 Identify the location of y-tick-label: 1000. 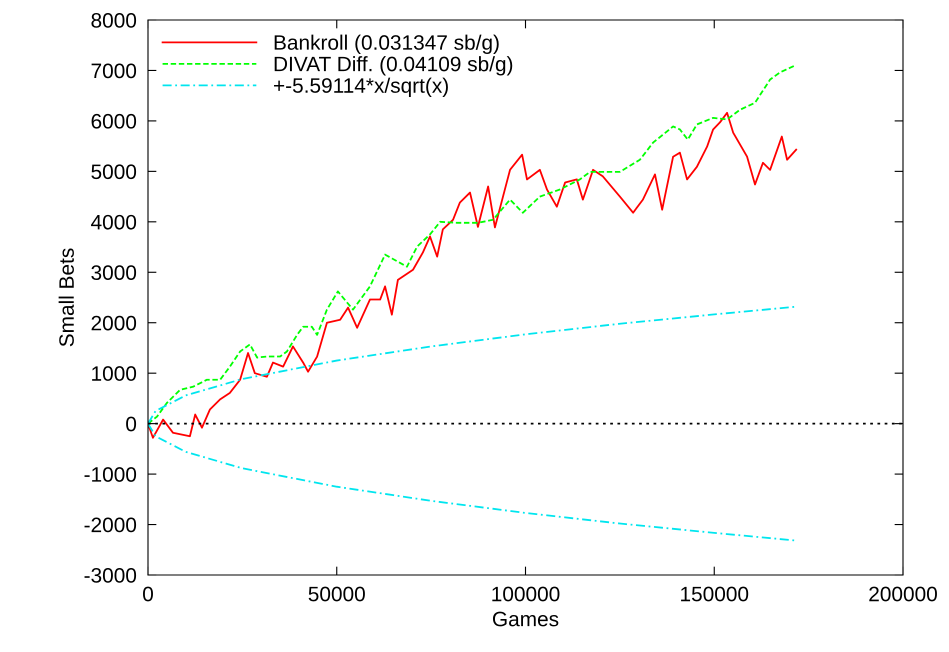
(114, 373).